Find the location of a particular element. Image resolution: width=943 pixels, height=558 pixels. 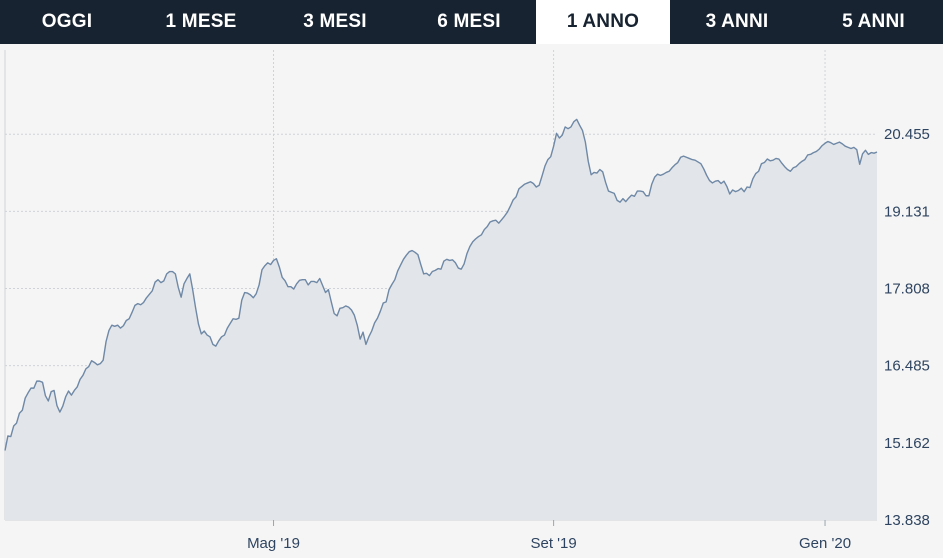

tab-oggi: OGGI is located at coordinates (67, 21).